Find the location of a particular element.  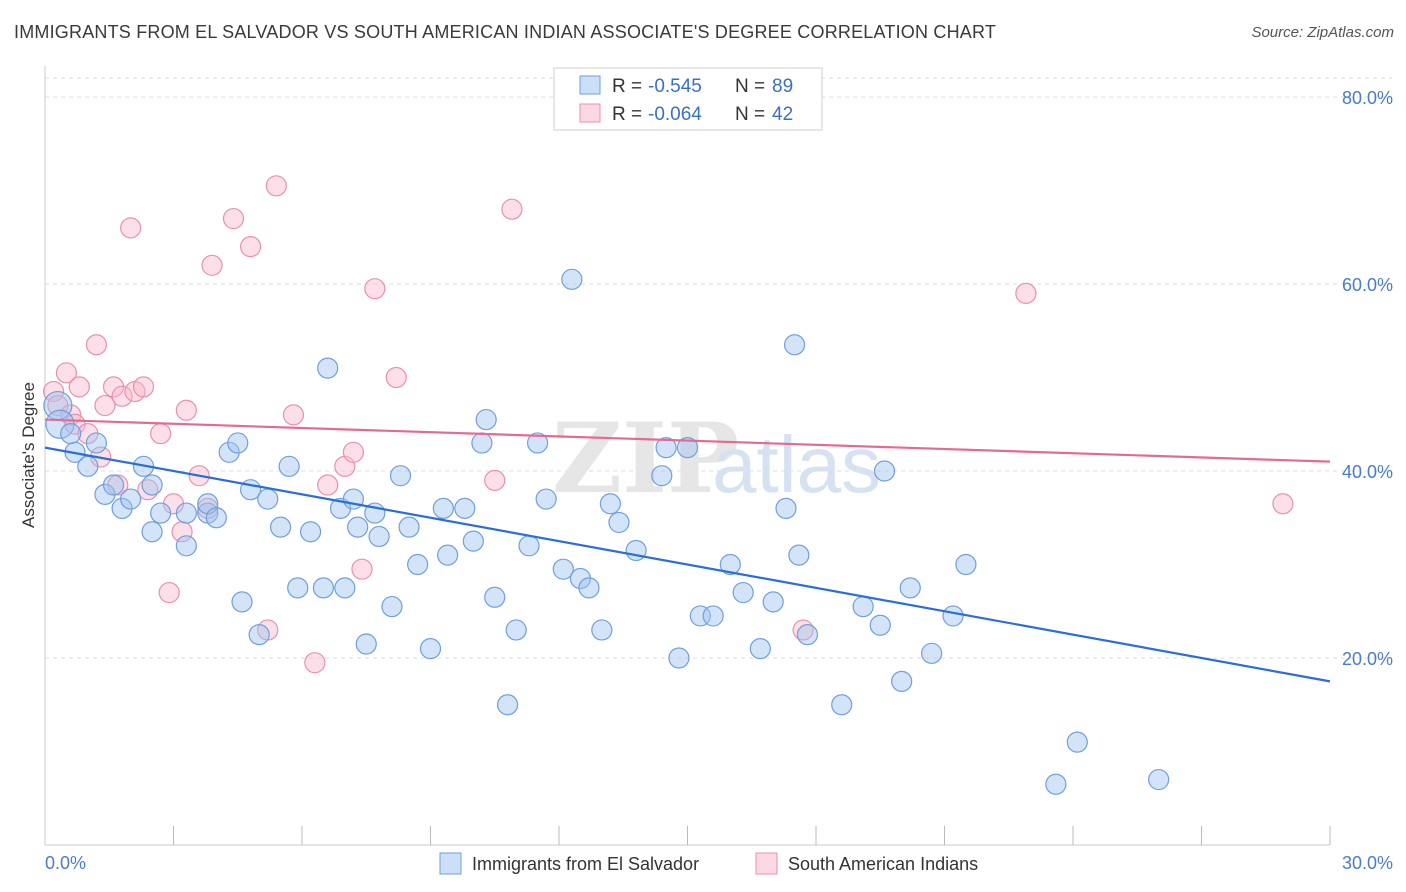

bottom-legend-label-blue: Immigrants from El Salvador is located at coordinates (585, 864).